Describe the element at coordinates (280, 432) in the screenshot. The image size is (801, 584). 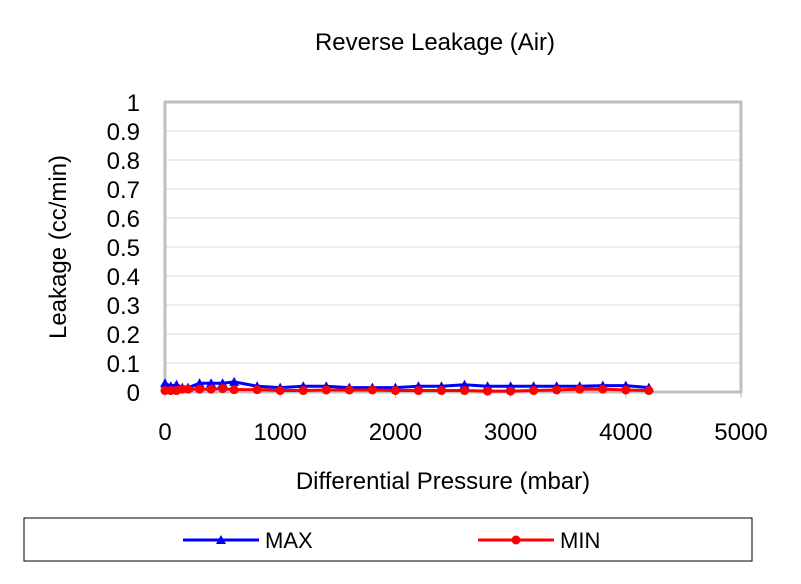
I see `x-tick-label: 1000` at that location.